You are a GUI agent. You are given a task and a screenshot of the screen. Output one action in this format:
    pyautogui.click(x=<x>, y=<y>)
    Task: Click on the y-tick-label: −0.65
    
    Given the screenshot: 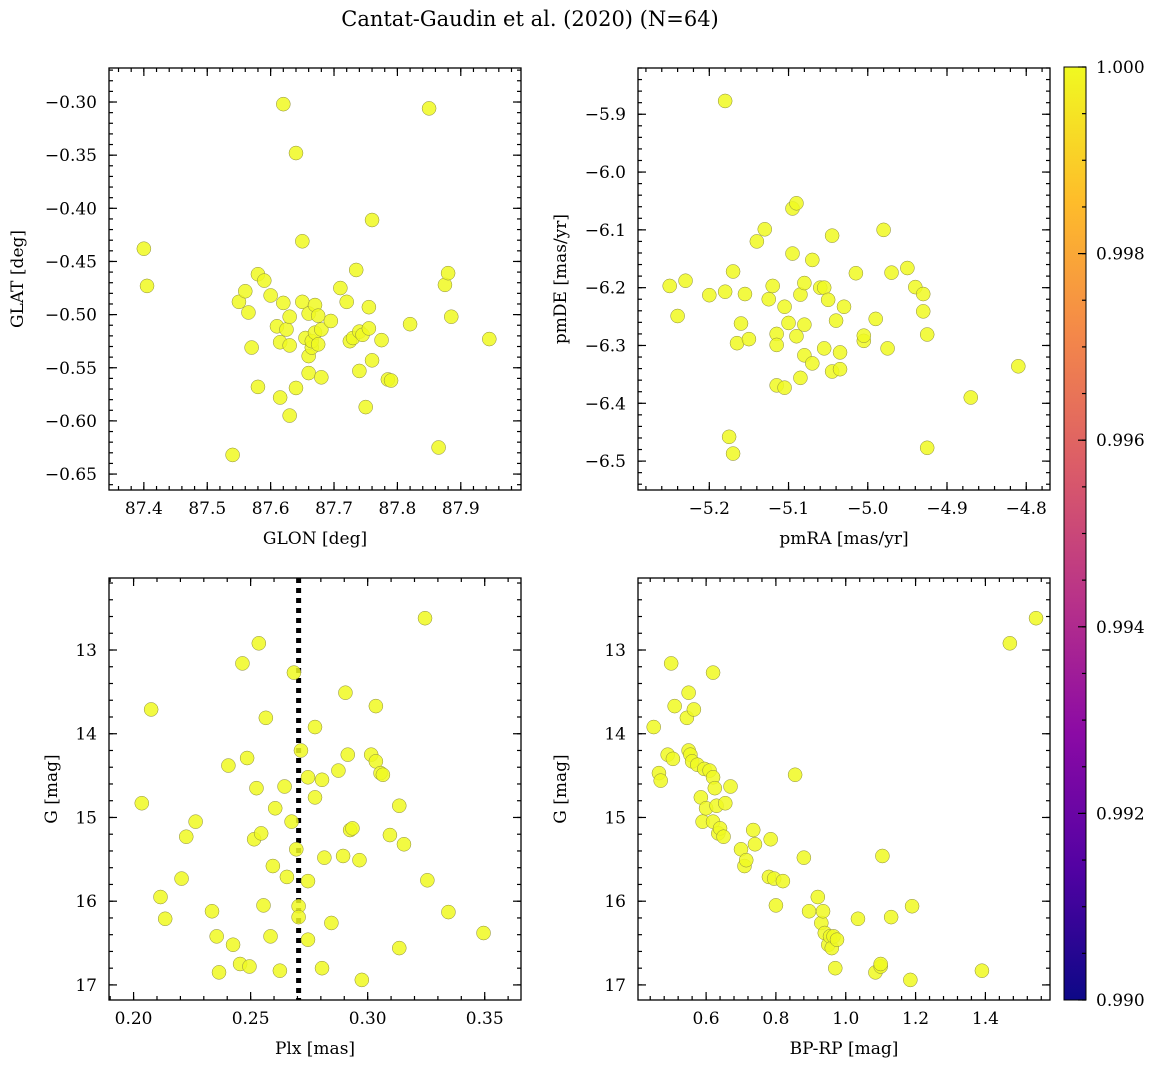 What is the action you would take?
    pyautogui.click(x=71, y=475)
    